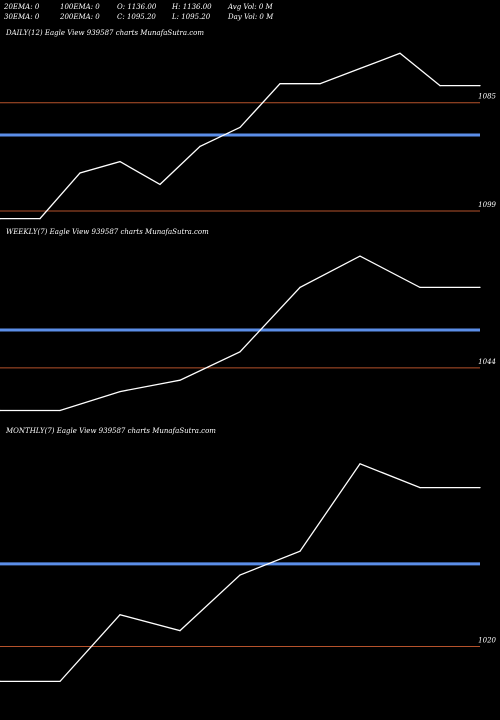 Image resolution: width=500 pixels, height=720 pixels. Describe the element at coordinates (137, 7) in the screenshot. I see `stat-open: O: 1136.00` at that location.